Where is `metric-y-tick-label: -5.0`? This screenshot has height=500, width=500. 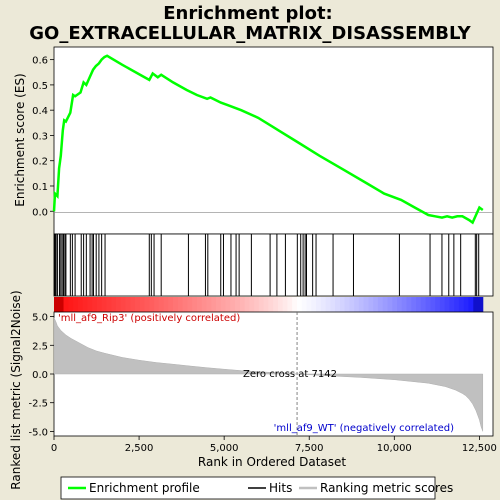 metric-y-tick-label: -5.0 is located at coordinates (38, 432).